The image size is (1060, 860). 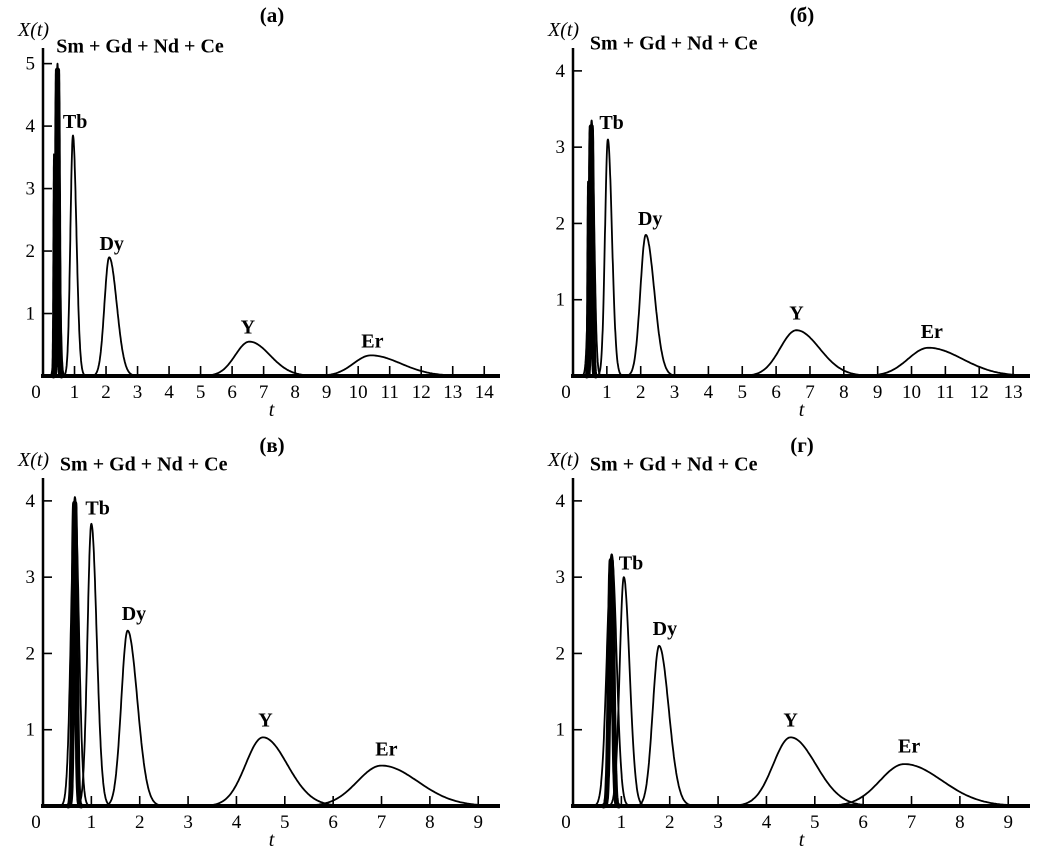 I want to click on x-tick-label: 3, so click(x=718, y=822).